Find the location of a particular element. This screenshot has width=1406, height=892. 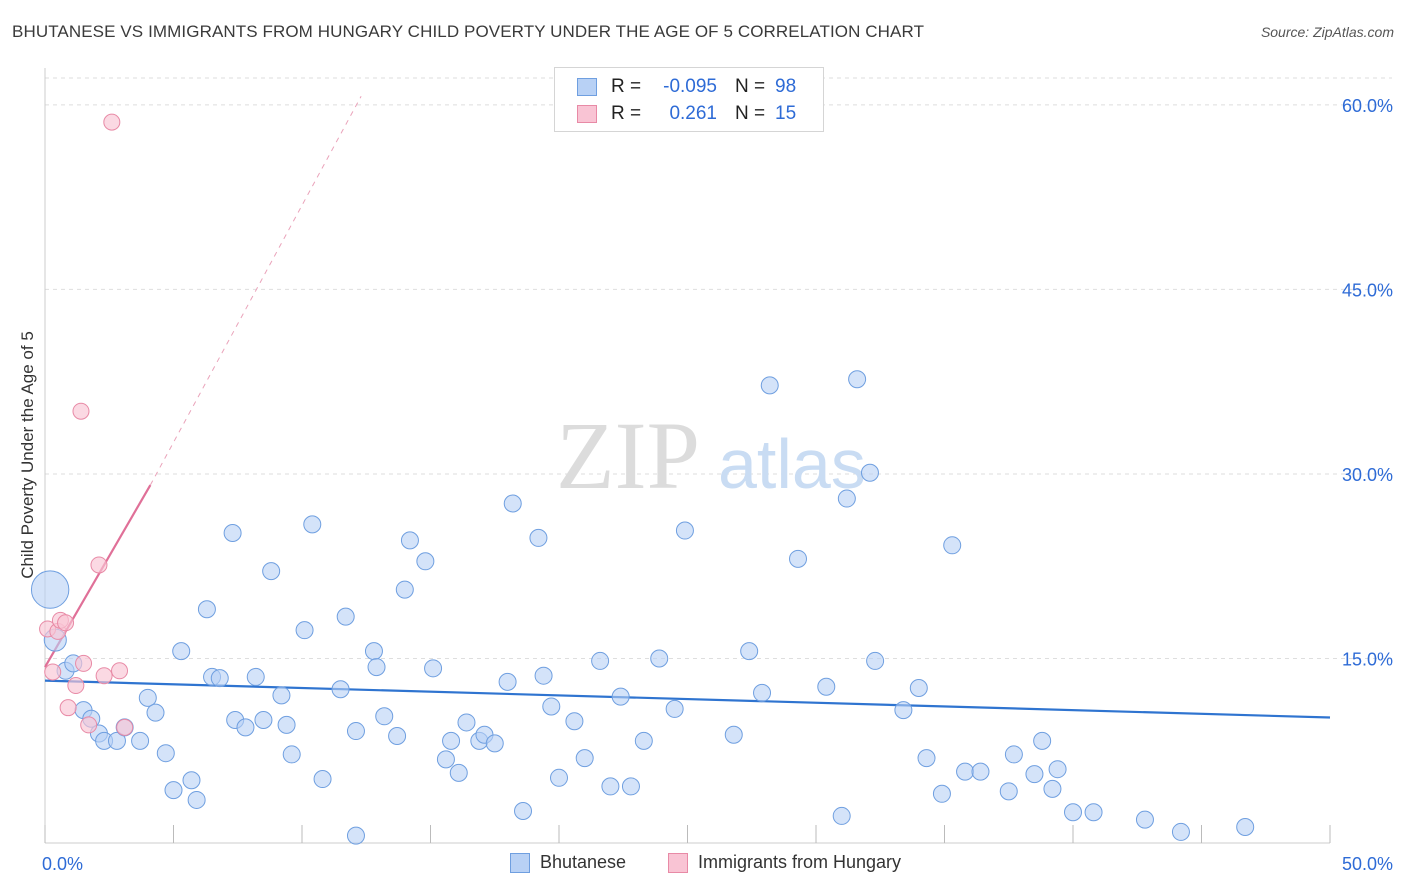

hungary-trend-extension is located at coordinates (255, 291).